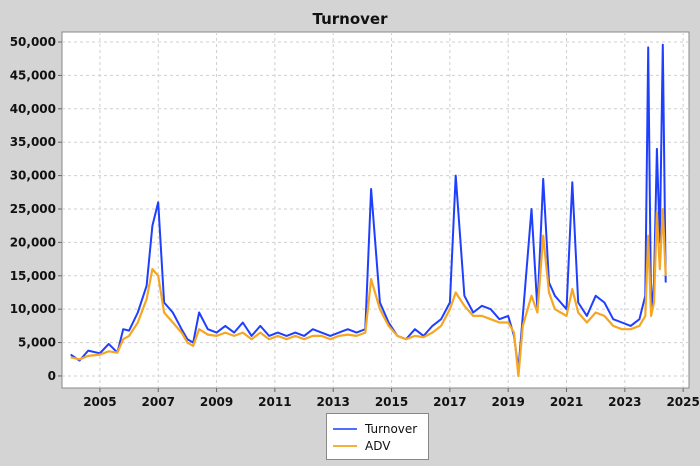  What do you see at coordinates (345, 446) in the screenshot?
I see `legend-swatch-adv` at bounding box center [345, 446].